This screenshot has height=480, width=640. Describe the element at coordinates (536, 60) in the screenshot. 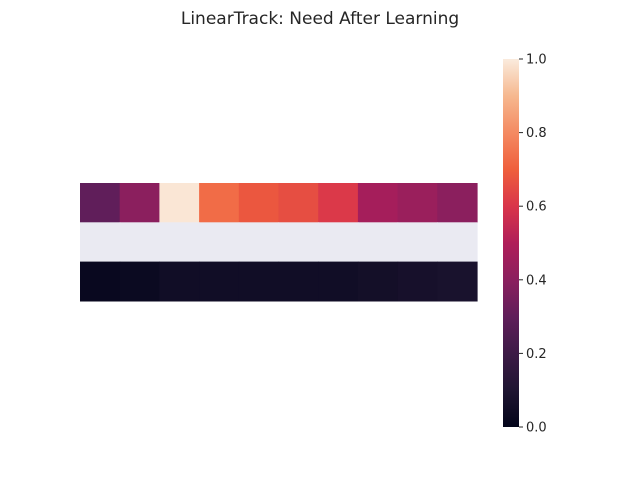

I see `colorbar-tick-label: 1.0` at that location.